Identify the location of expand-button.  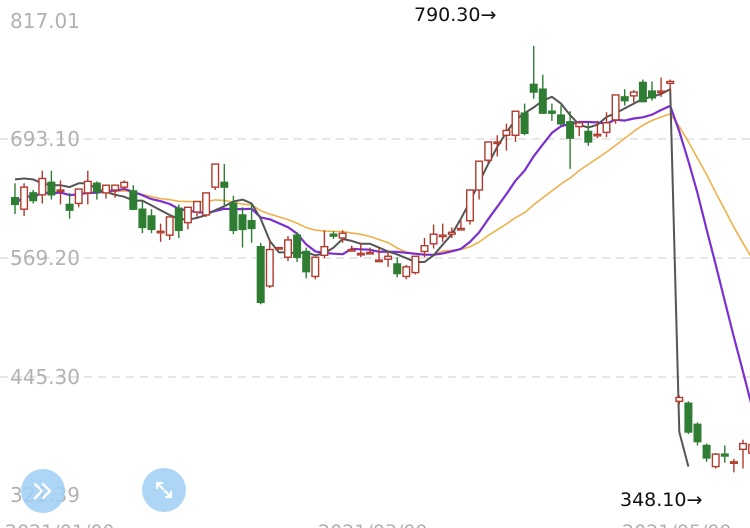
(164, 490).